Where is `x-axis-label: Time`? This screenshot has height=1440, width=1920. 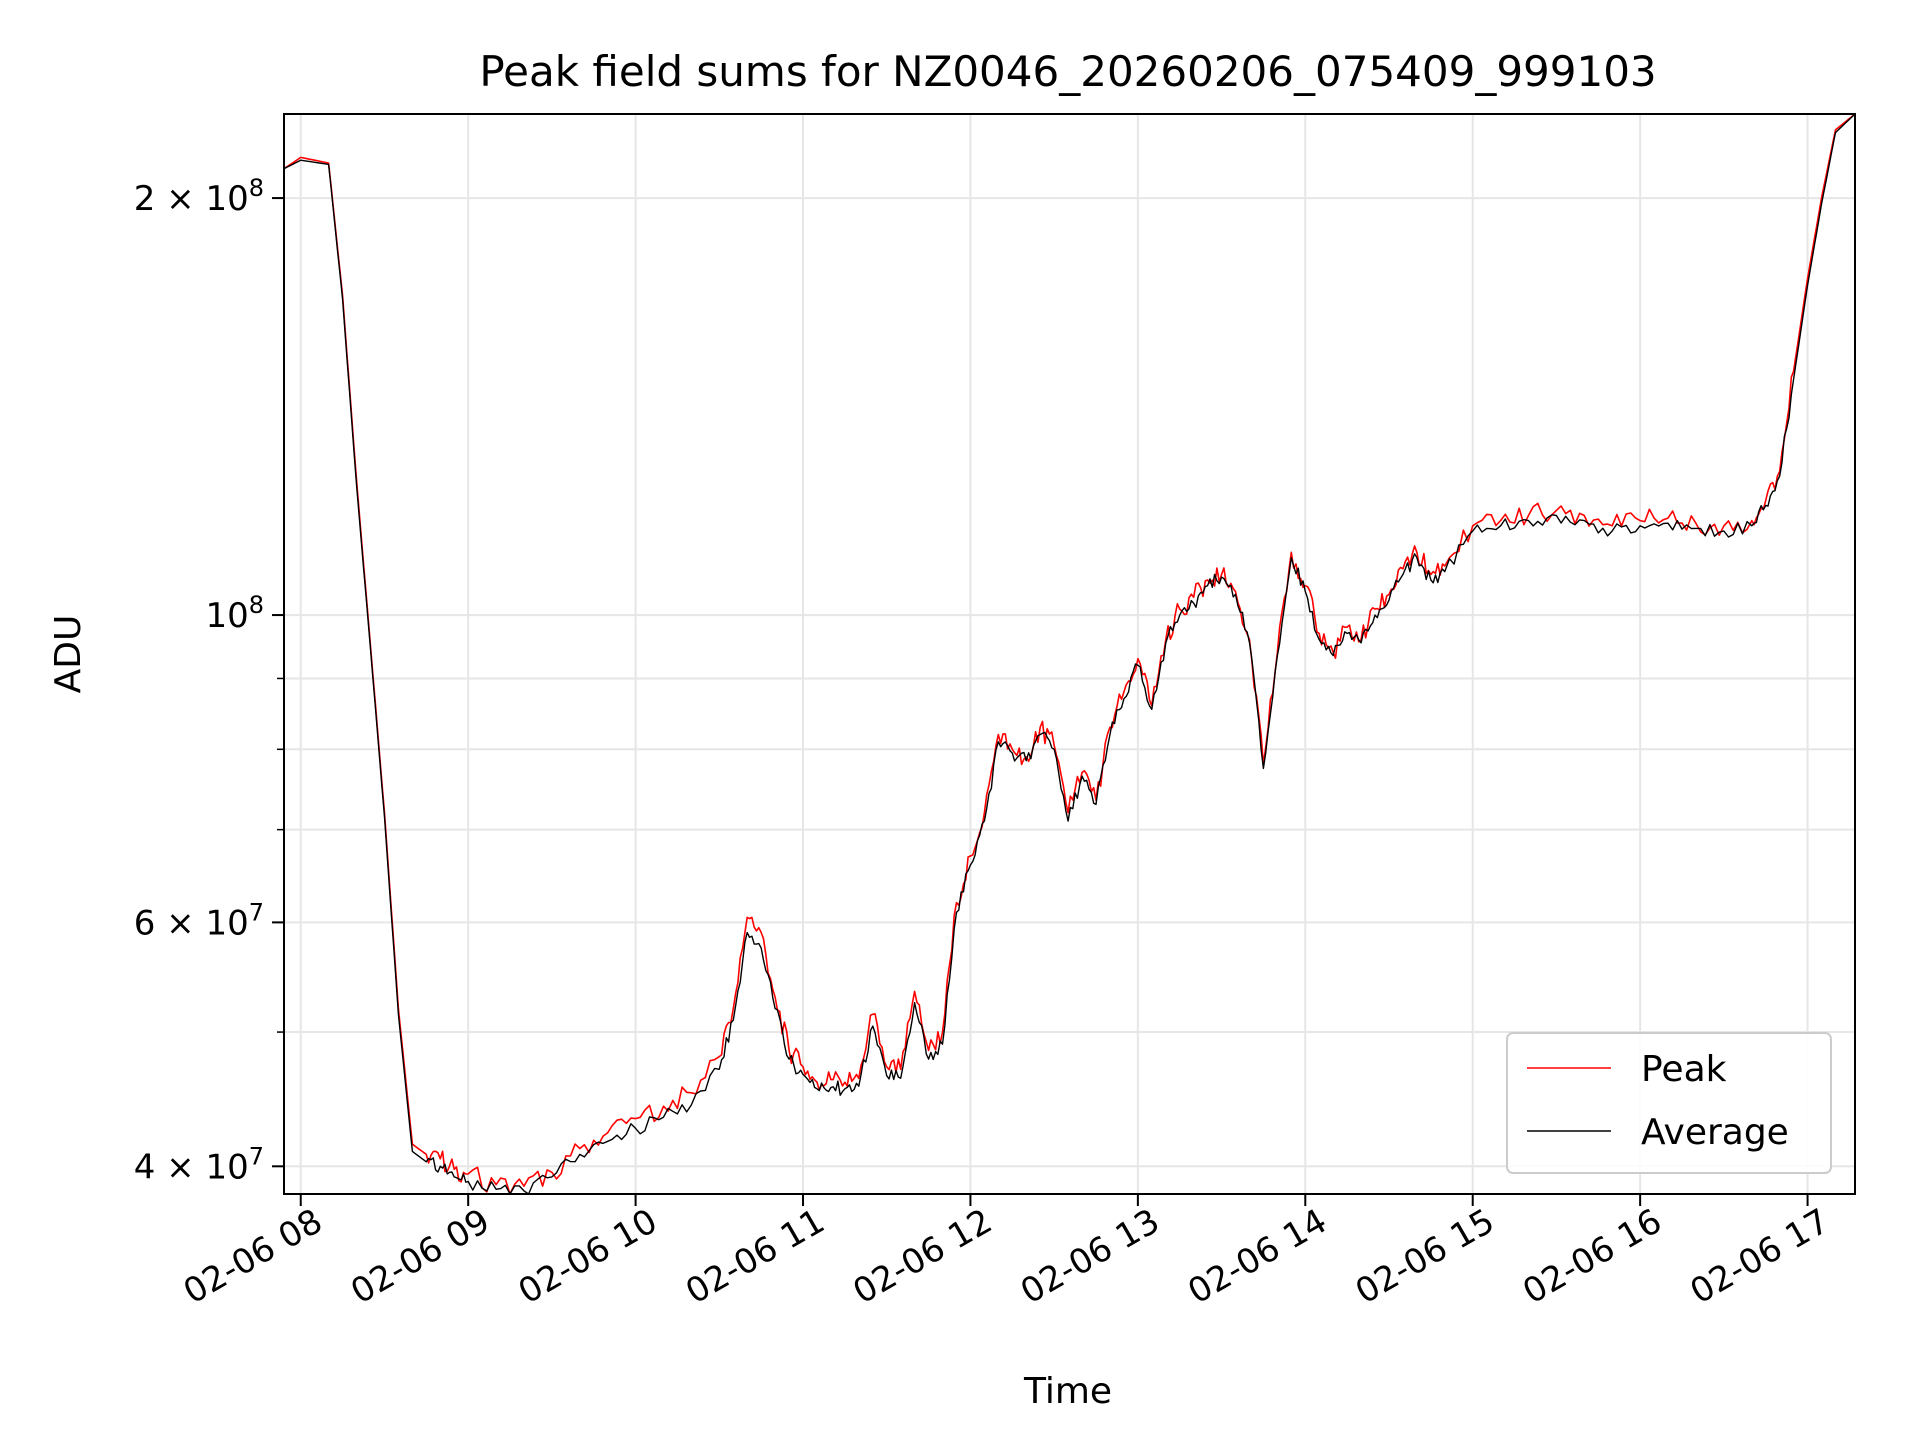
x-axis-label: Time is located at coordinates (1067, 1391).